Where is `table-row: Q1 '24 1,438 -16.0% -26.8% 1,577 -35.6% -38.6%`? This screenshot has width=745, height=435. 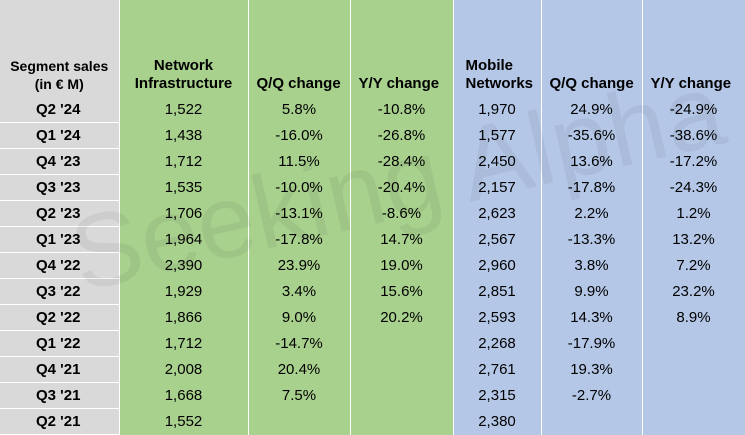
table-row: Q1 '24 1,438 -16.0% -26.8% 1,577 -35.6% -38.6% is located at coordinates (372, 135).